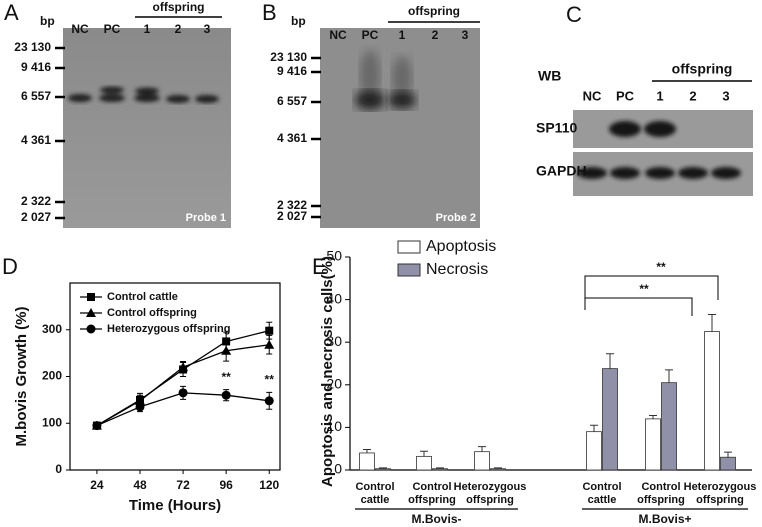  Describe the element at coordinates (142, 297) in the screenshot. I see `legend-label: Control cattle` at that location.